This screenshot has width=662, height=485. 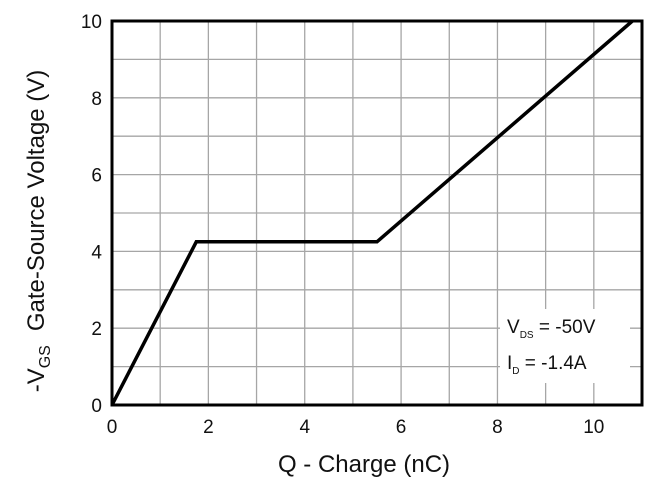 I want to click on y-tick-label: 6, so click(x=96, y=176).